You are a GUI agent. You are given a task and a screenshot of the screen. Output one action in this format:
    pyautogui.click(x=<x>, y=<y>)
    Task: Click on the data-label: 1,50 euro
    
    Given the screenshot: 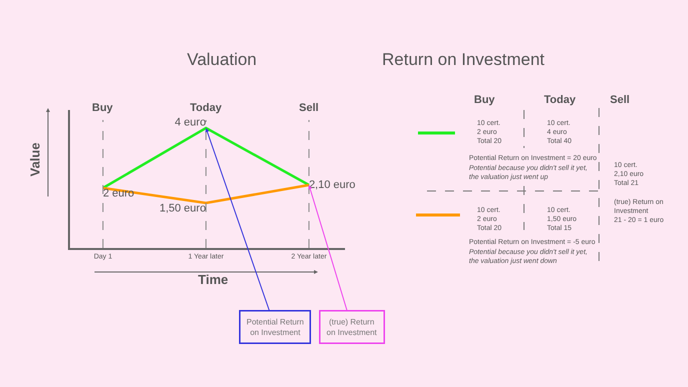 What is the action you would take?
    pyautogui.click(x=182, y=208)
    